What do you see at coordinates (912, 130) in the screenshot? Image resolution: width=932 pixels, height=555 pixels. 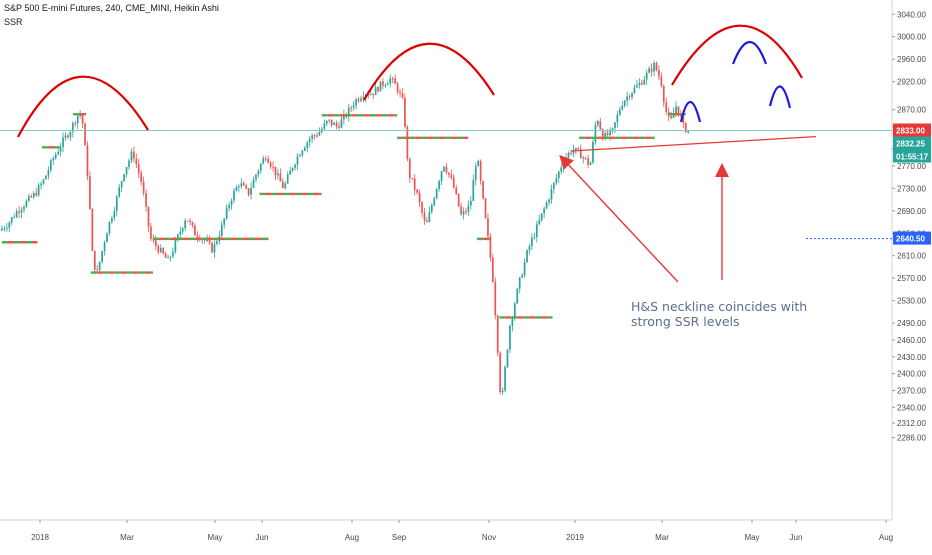 I see `last-price-tag-bg` at bounding box center [912, 130].